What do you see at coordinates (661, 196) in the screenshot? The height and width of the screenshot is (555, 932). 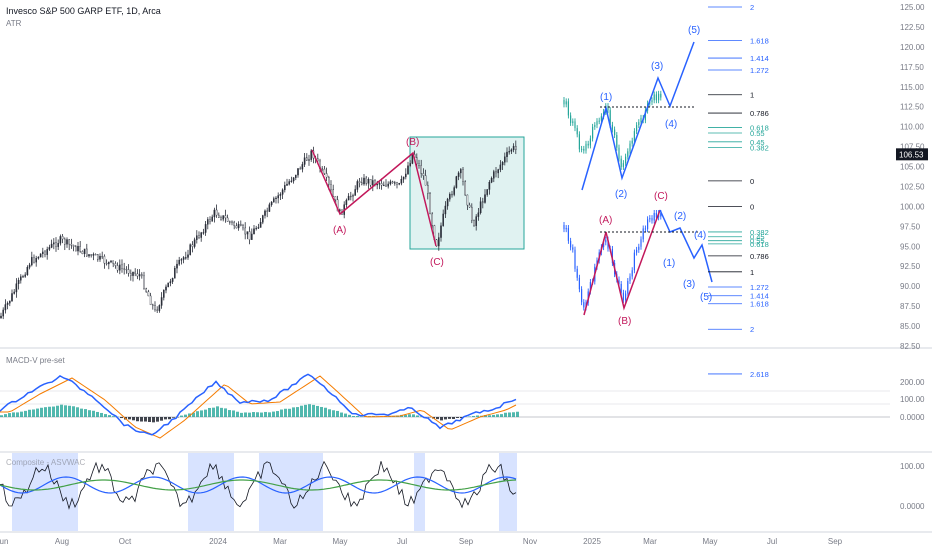 I see `wave-label-c2: (C)` at bounding box center [661, 196].